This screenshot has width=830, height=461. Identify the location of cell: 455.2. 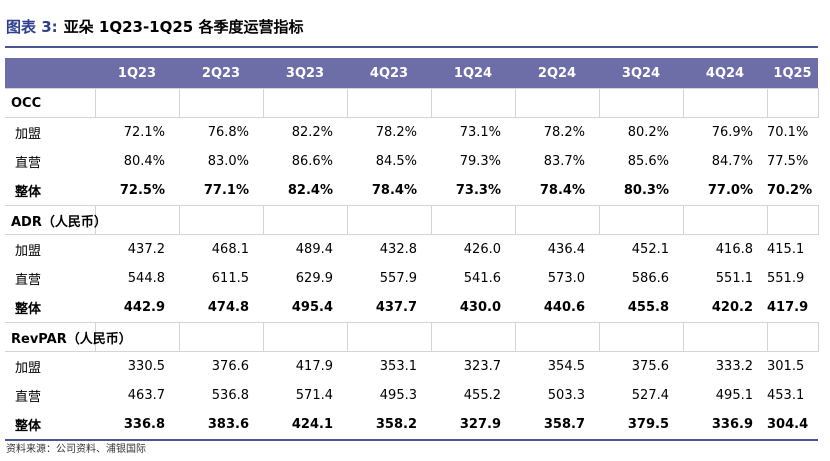
(482, 395).